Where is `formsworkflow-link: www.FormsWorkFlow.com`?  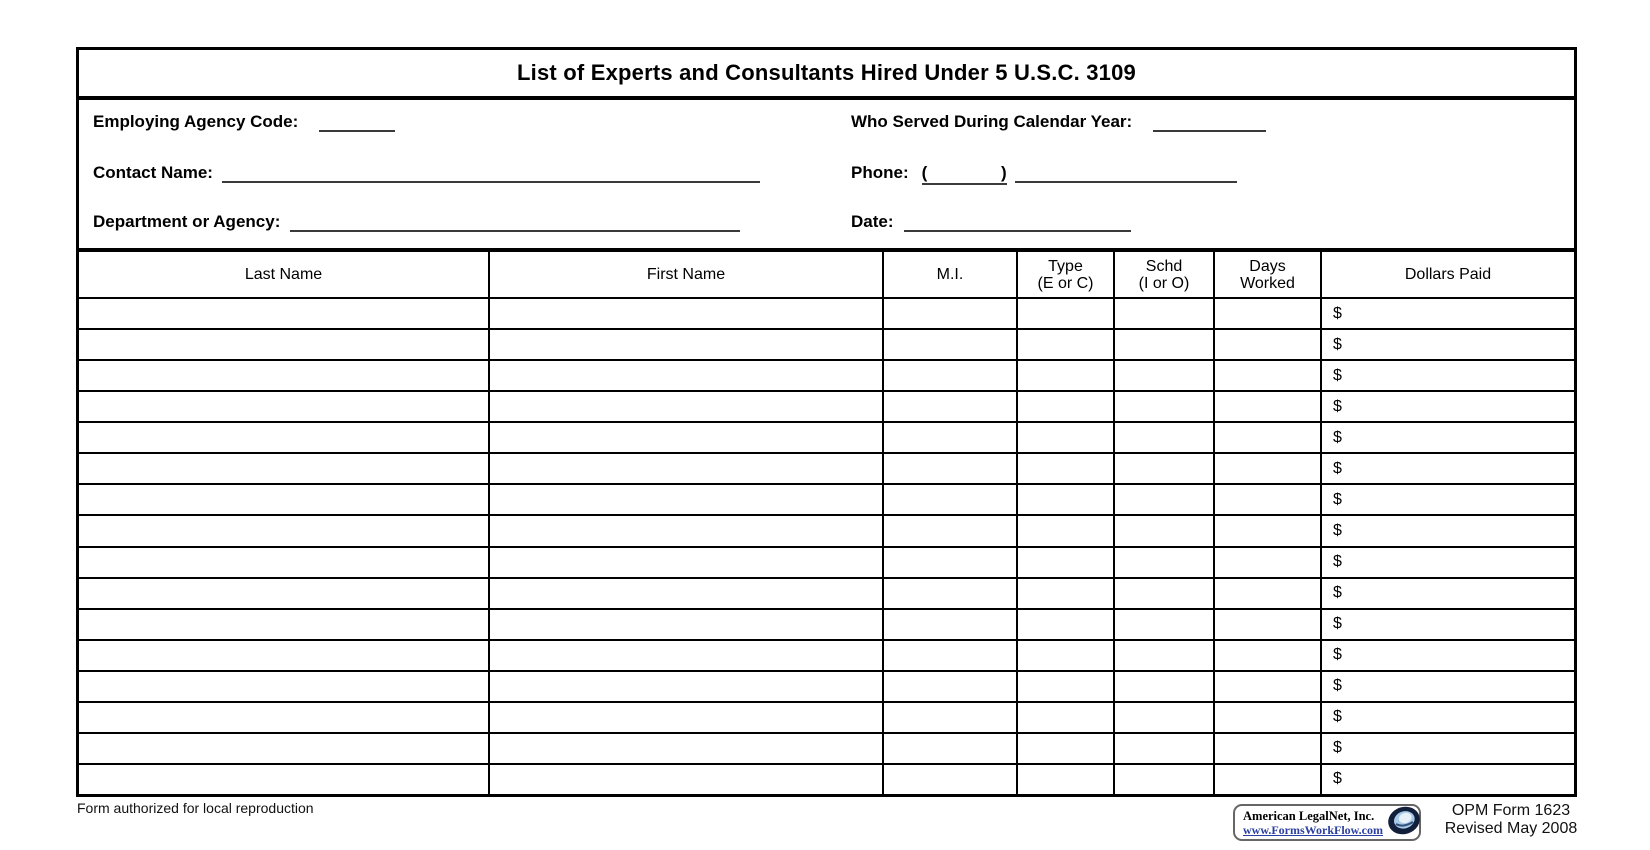
formsworkflow-link: www.FormsWorkFlow.com is located at coordinates (1313, 829).